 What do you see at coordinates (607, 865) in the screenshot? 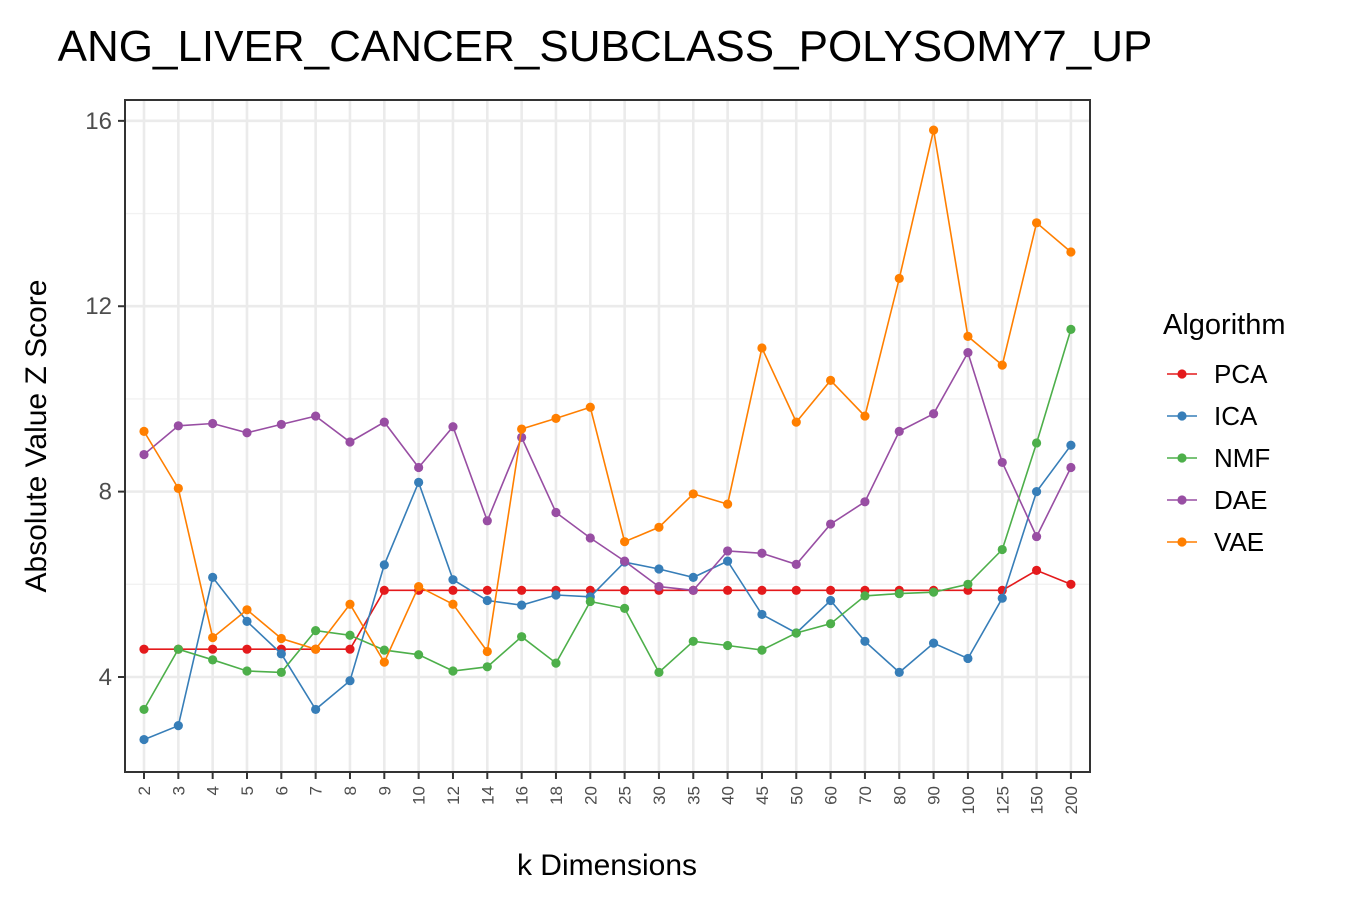
I see `x-axis-label: k Dimensions` at bounding box center [607, 865].